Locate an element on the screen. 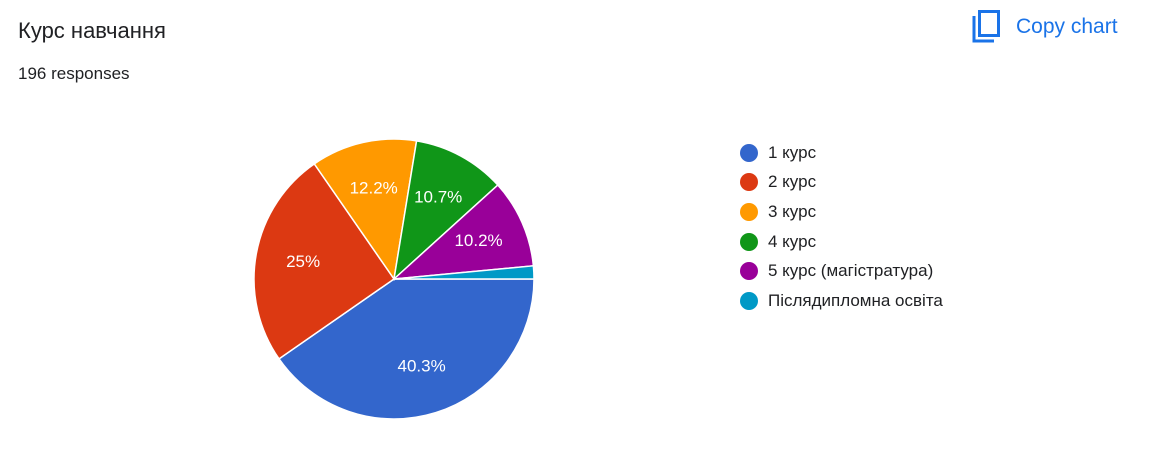 This screenshot has height=453, width=1168. legend-item: 3 курс is located at coordinates (841, 212).